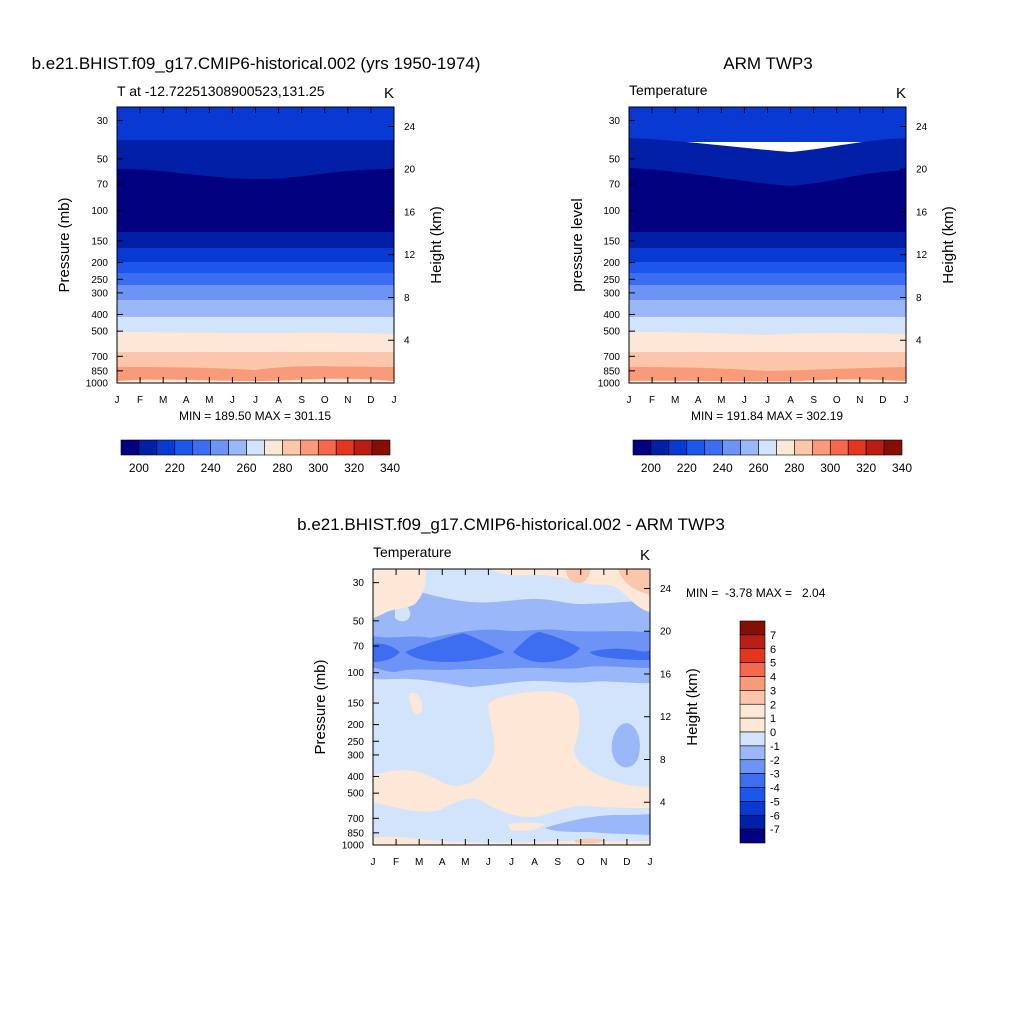 This screenshot has width=1024, height=1024. I want to click on colorbar-label: -1, so click(775, 747).